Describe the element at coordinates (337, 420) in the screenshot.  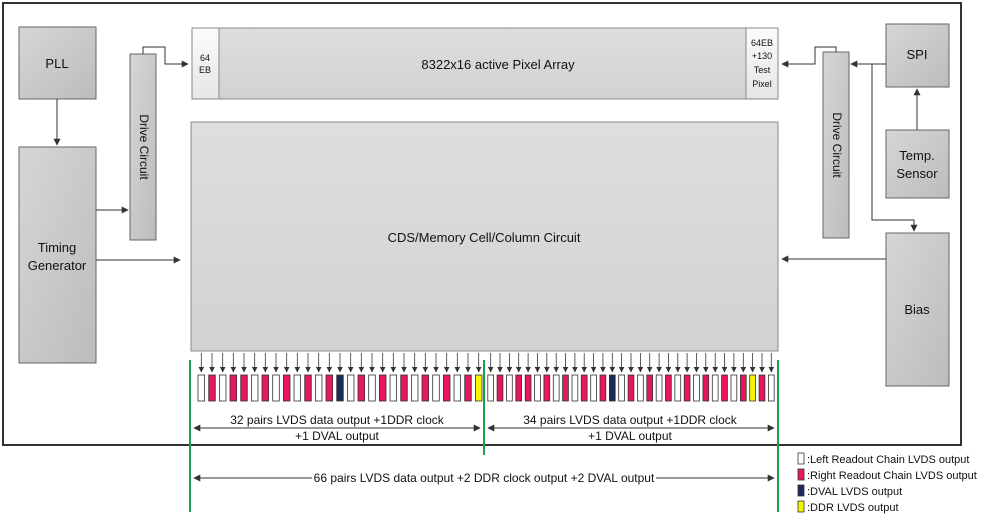
I see `left-span-label-line1: 32 pairs LVDS data output +1DDR clock` at that location.